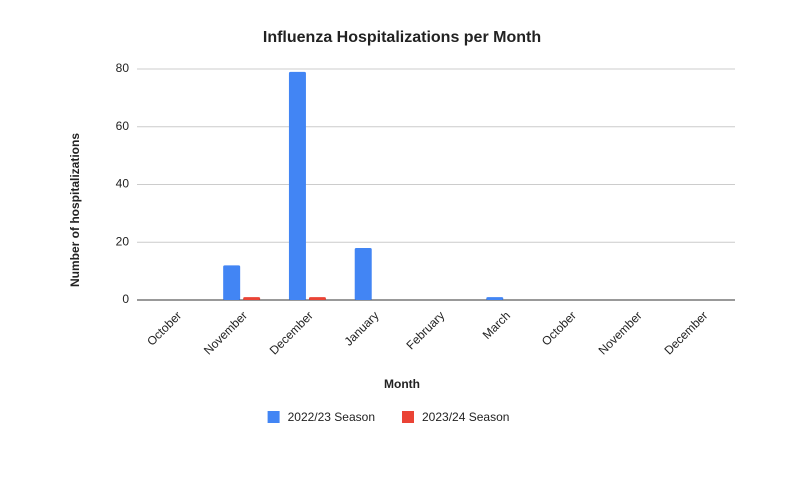  I want to click on y-tick-label: 40, so click(123, 184).